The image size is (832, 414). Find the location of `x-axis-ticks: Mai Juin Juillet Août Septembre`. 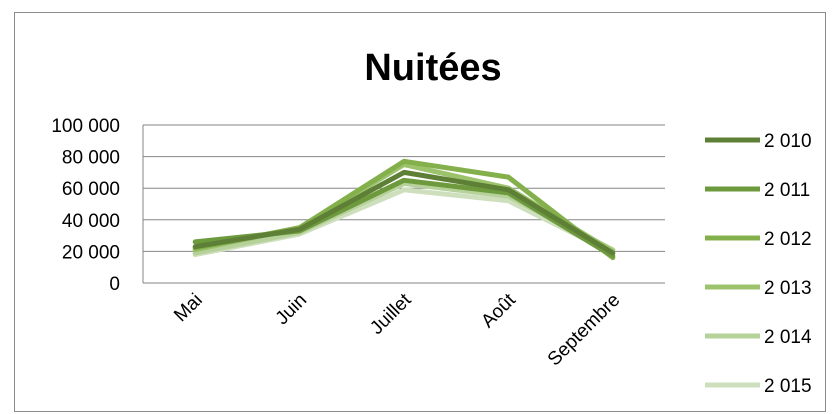

x-axis-ticks: Mai Juin Juillet Août Septembre is located at coordinates (397, 329).